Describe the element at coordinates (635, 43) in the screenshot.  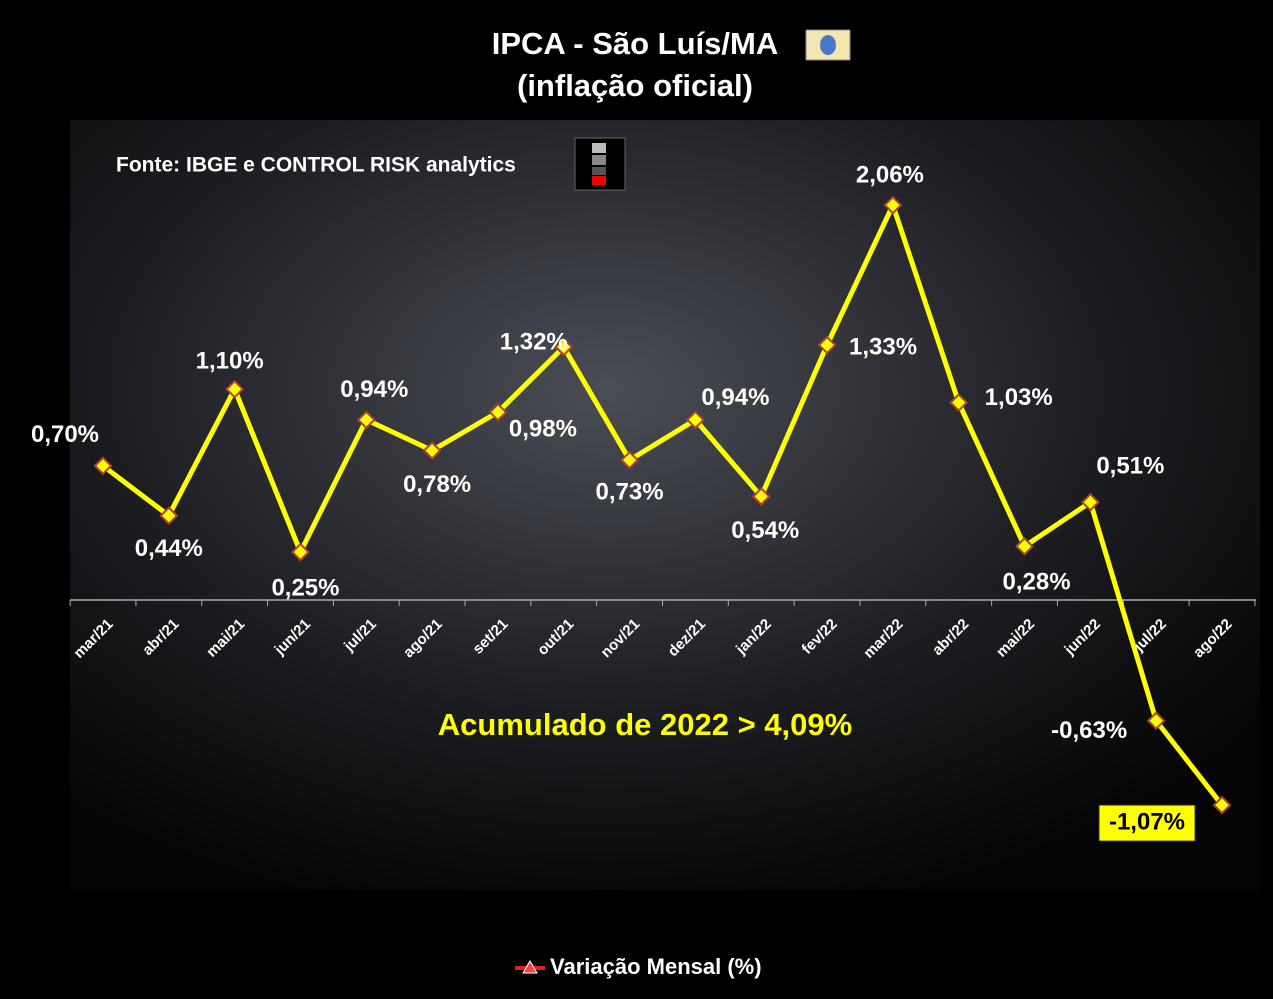
I see `chart-title: IPCA - São Luís/MA` at that location.